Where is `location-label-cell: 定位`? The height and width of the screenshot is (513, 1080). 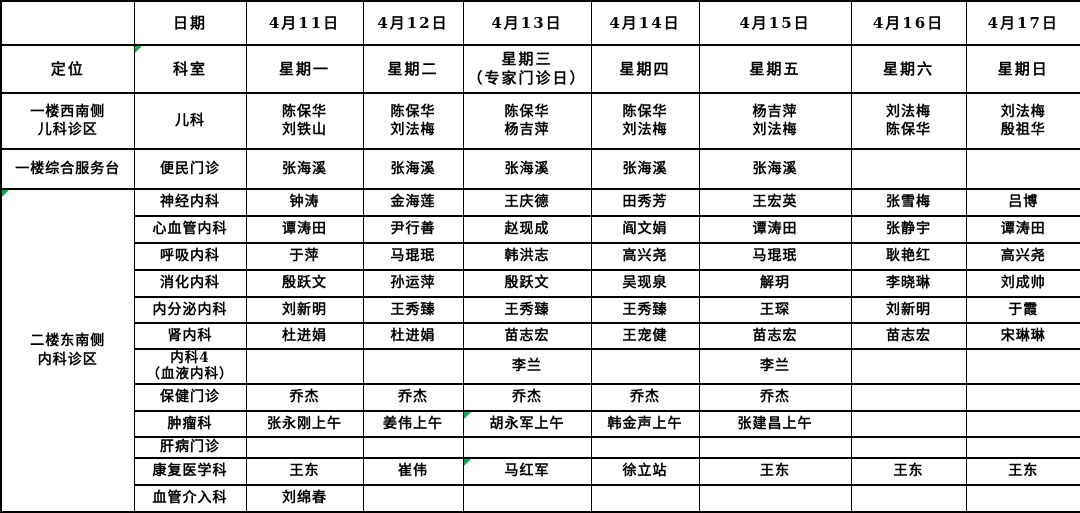
location-label-cell: 定位 is located at coordinates (67, 69).